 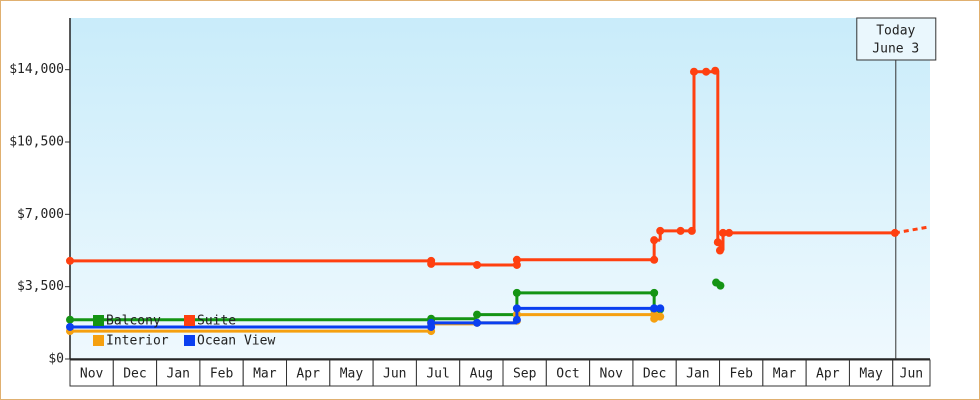 I want to click on legend-label: Ocean View, so click(x=236, y=341).